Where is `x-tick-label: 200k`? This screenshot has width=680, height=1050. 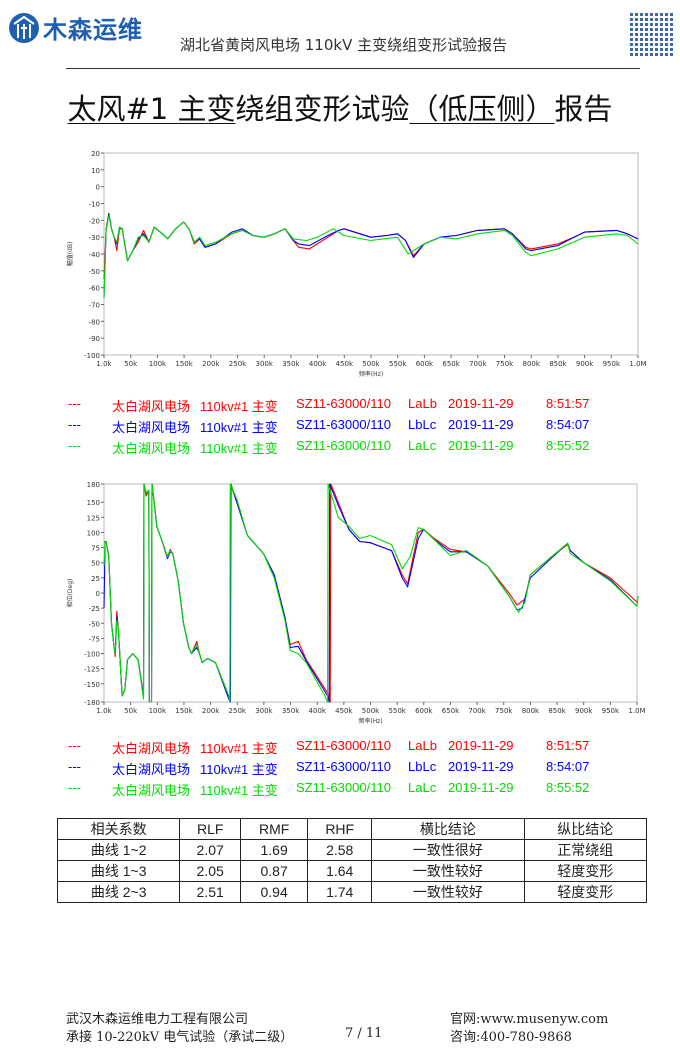
x-tick-label: 200k is located at coordinates (211, 711).